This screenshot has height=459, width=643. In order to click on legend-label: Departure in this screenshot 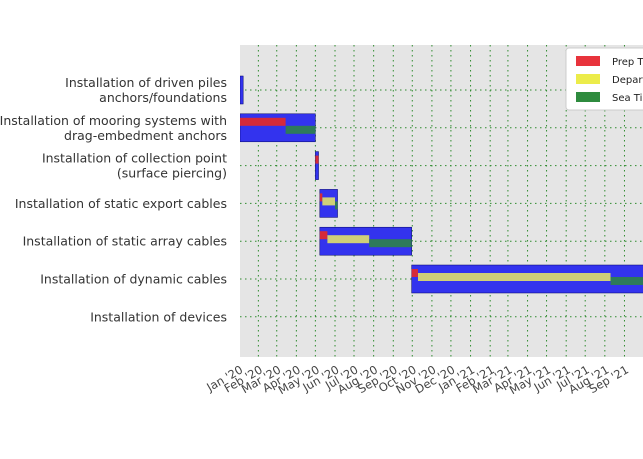, I will do `click(627, 80)`.